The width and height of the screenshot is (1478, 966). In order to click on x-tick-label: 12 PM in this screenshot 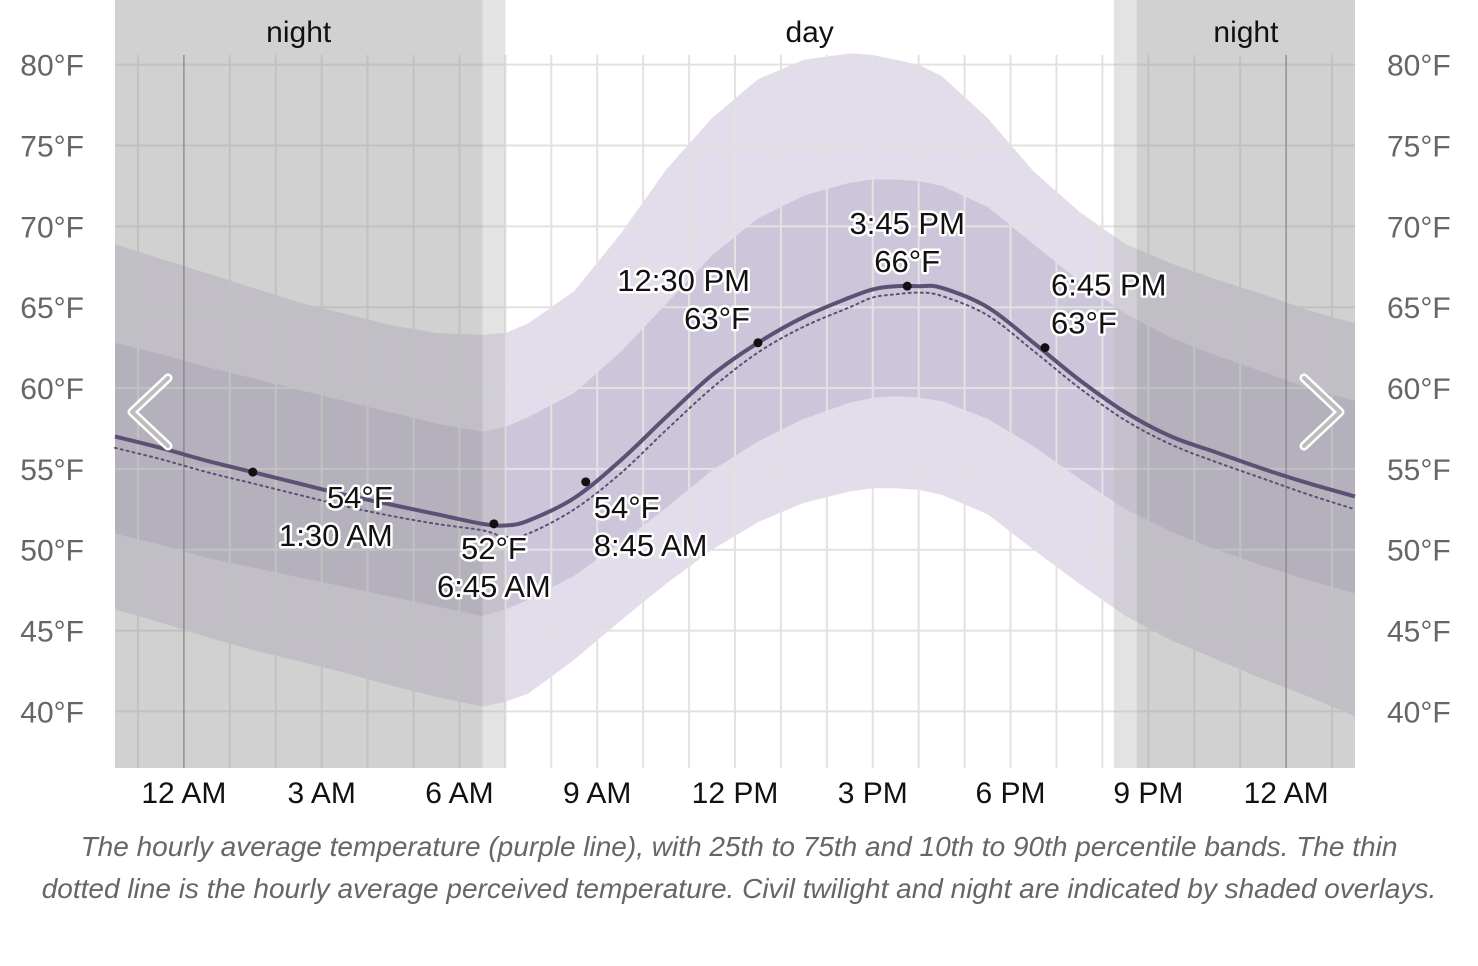, I will do `click(735, 793)`.